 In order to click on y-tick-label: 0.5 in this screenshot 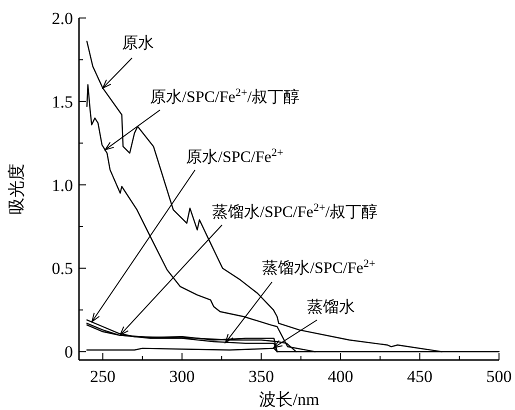, I will do `click(62, 268)`.